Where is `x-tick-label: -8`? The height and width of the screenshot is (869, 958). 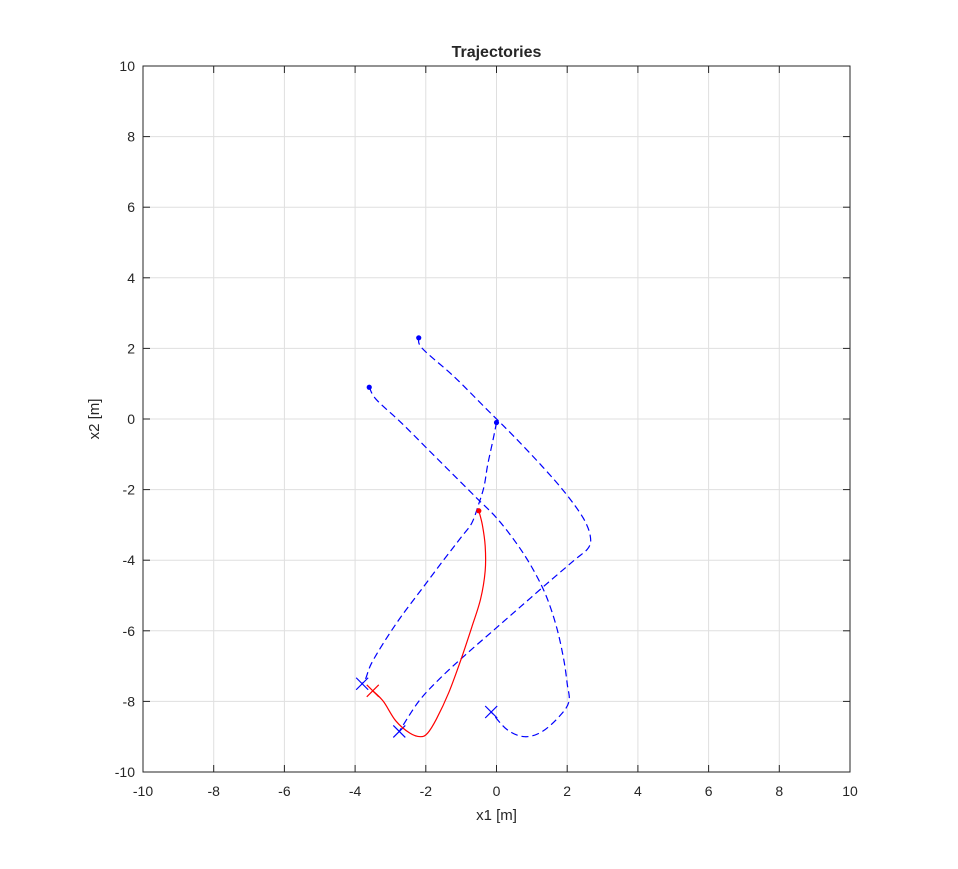
x-tick-label: -8 is located at coordinates (213, 791).